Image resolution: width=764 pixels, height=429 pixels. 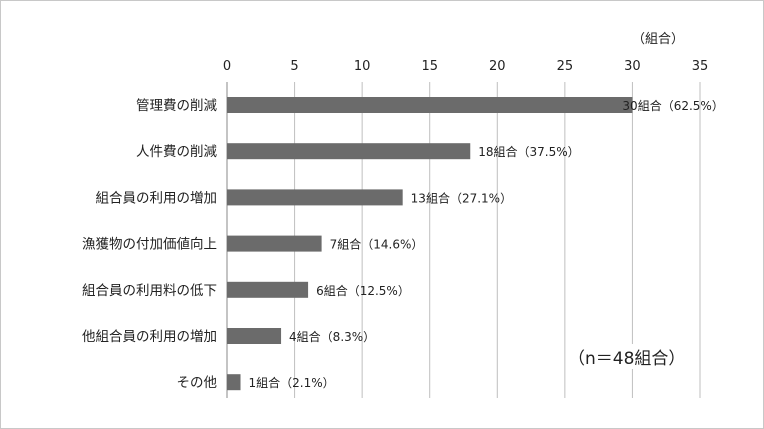 What do you see at coordinates (149, 291) in the screenshot?
I see `category-label: 組合員の利用料の低下` at bounding box center [149, 291].